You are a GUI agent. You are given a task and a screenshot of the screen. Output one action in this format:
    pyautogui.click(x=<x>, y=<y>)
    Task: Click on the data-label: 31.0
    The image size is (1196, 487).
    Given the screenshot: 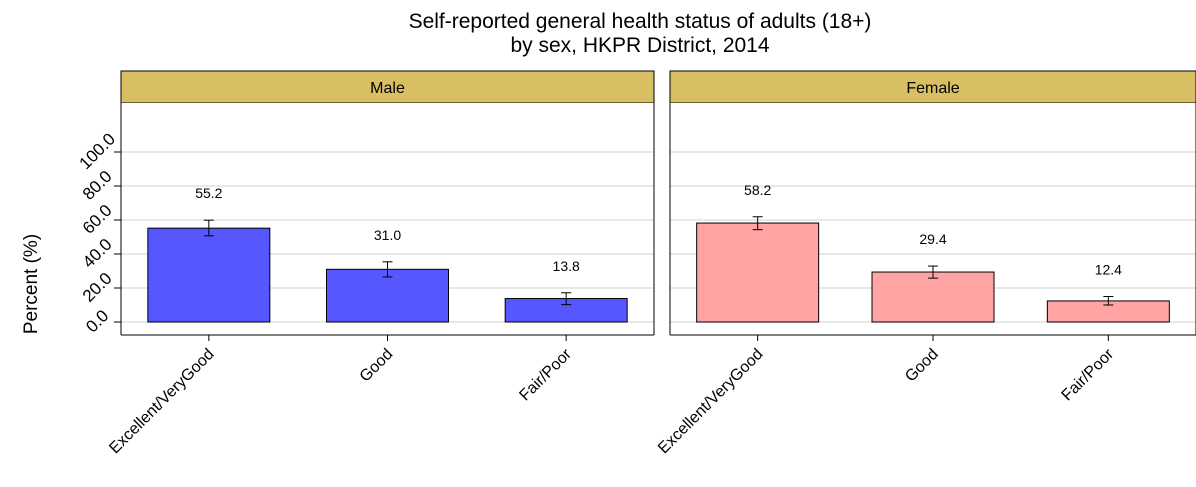 What is the action you would take?
    pyautogui.click(x=387, y=235)
    